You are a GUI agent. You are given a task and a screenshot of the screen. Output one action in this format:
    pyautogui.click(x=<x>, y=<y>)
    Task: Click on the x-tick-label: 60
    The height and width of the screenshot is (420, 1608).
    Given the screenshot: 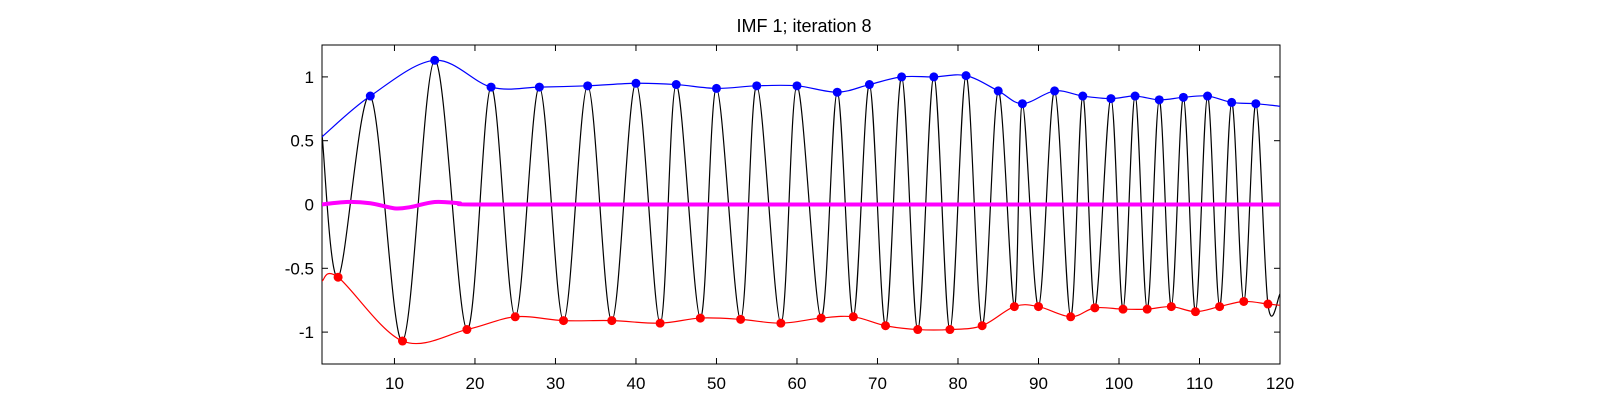 What is the action you would take?
    pyautogui.click(x=797, y=383)
    